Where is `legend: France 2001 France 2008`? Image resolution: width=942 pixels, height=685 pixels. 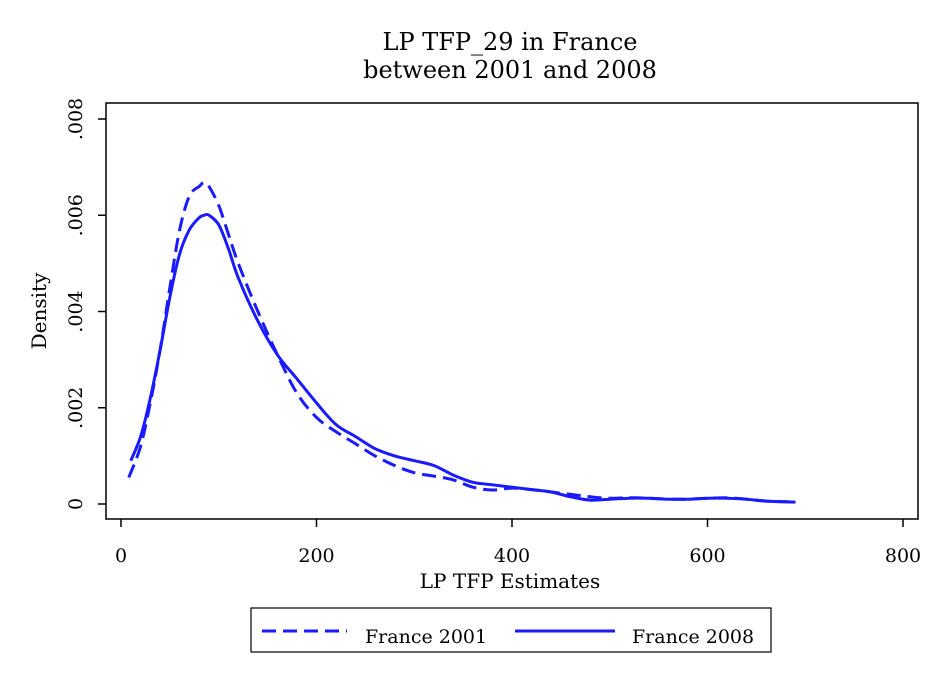
legend: France 2001 France 2008 is located at coordinates (511, 630).